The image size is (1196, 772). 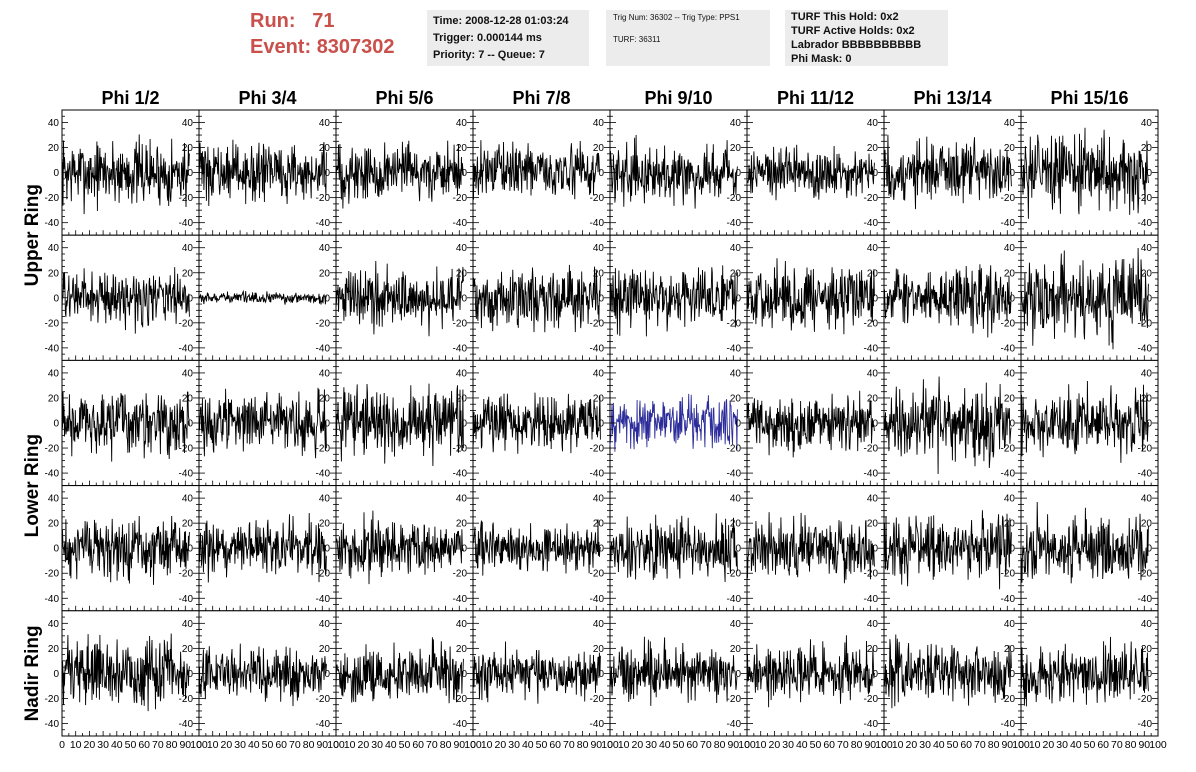 I want to click on column-title-5: Phi 9/10, so click(x=678, y=98).